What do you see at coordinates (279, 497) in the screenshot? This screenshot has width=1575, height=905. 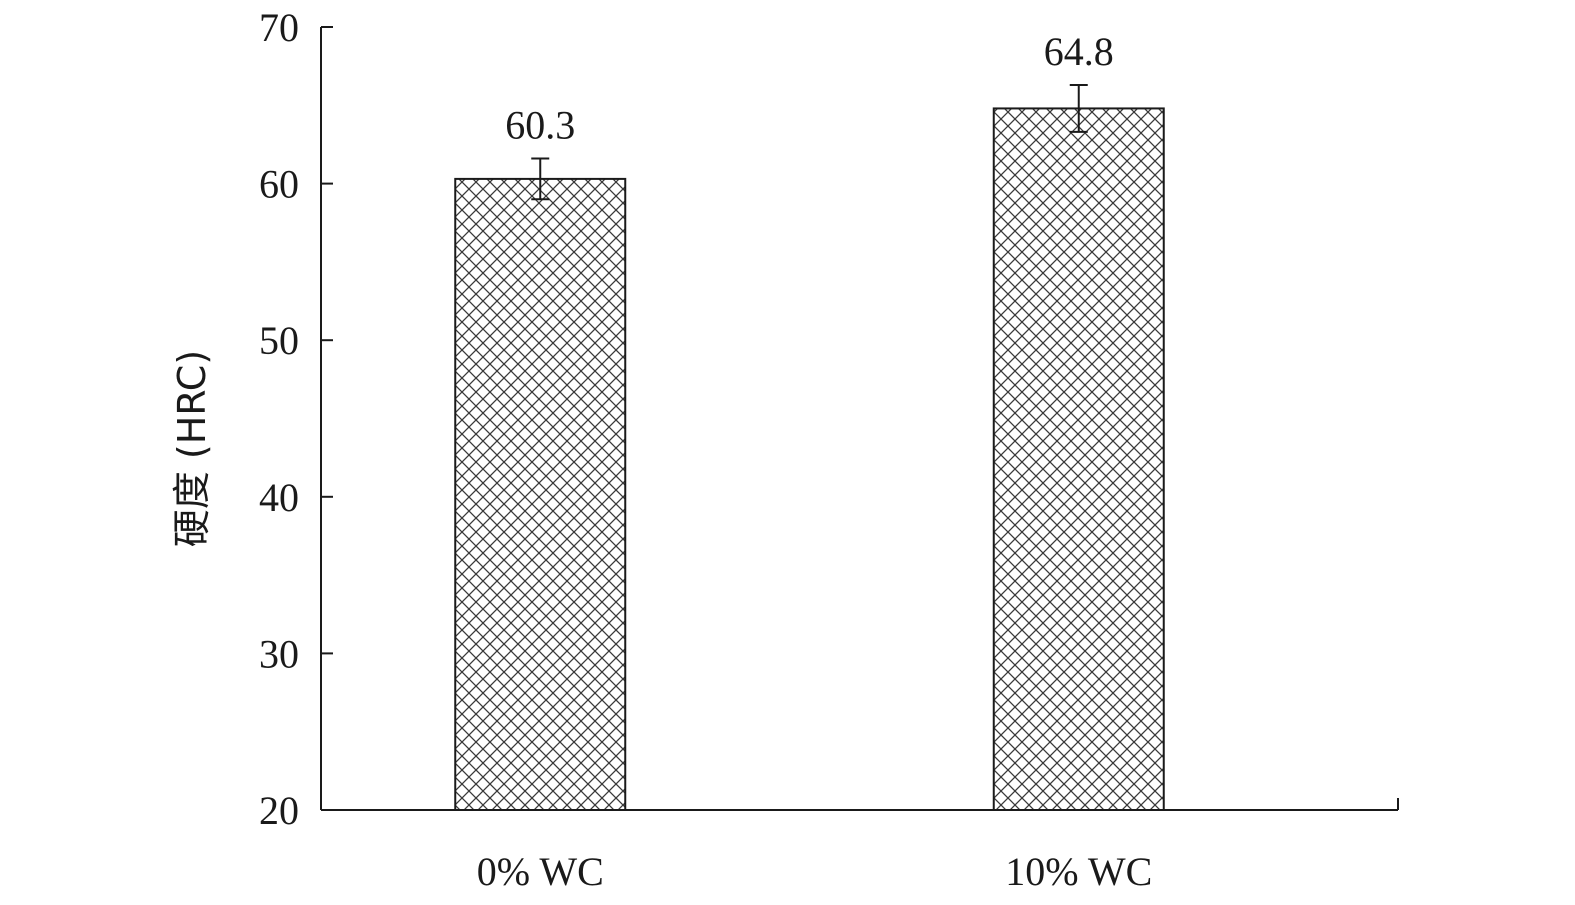 I see `y-tick-label: 40` at bounding box center [279, 497].